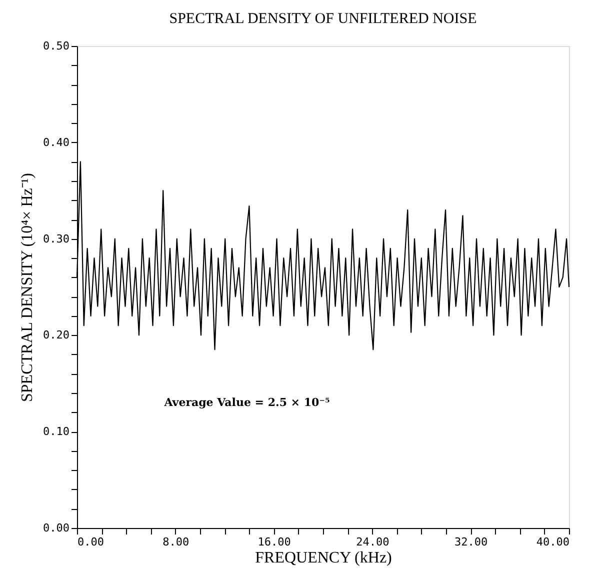 The width and height of the screenshot is (596, 573). Describe the element at coordinates (56, 46) in the screenshot. I see `y-tick-label: 0.50` at that location.